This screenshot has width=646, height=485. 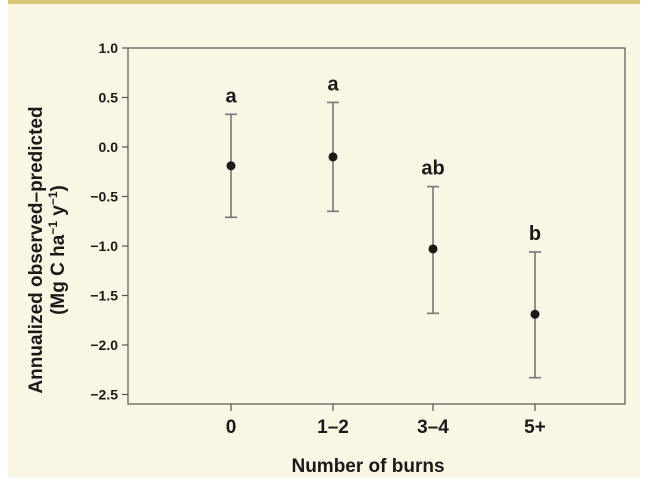 What do you see at coordinates (53, 198) in the screenshot?
I see `y-axis-label-unit-exp2: −1` at bounding box center [53, 198].